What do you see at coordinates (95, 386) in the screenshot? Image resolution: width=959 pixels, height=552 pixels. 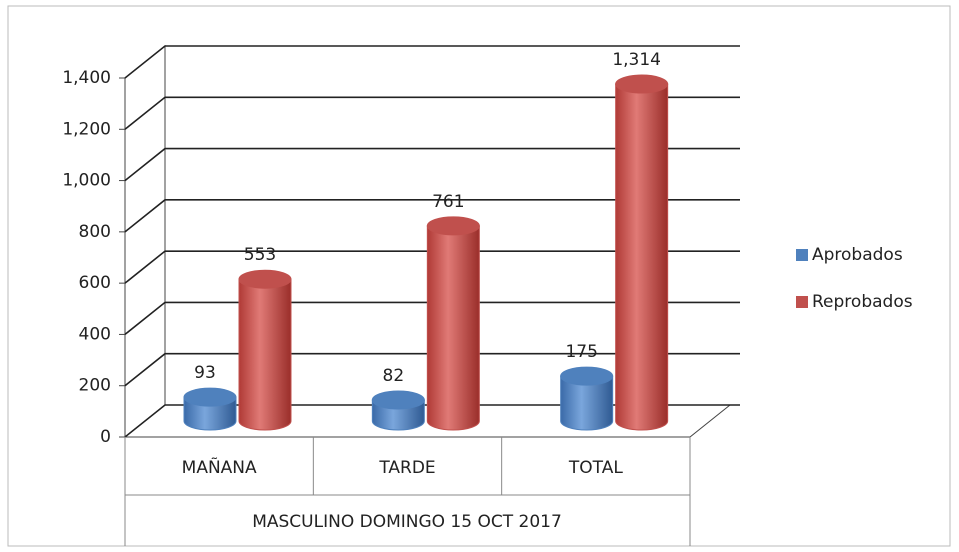 I see `y-tick-label: 200` at bounding box center [95, 386].